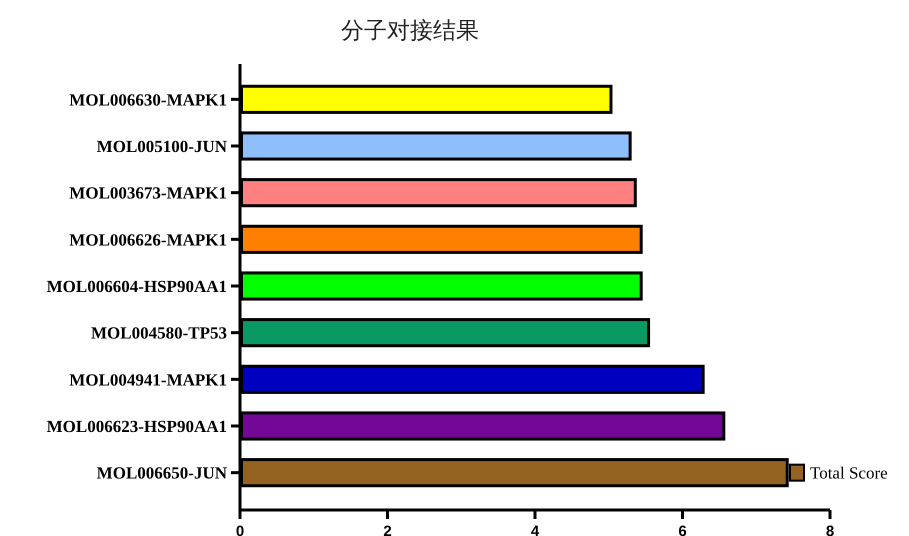 This screenshot has width=909, height=536. Describe the element at coordinates (410, 30) in the screenshot. I see `chart-title: 分子对接结果` at that location.